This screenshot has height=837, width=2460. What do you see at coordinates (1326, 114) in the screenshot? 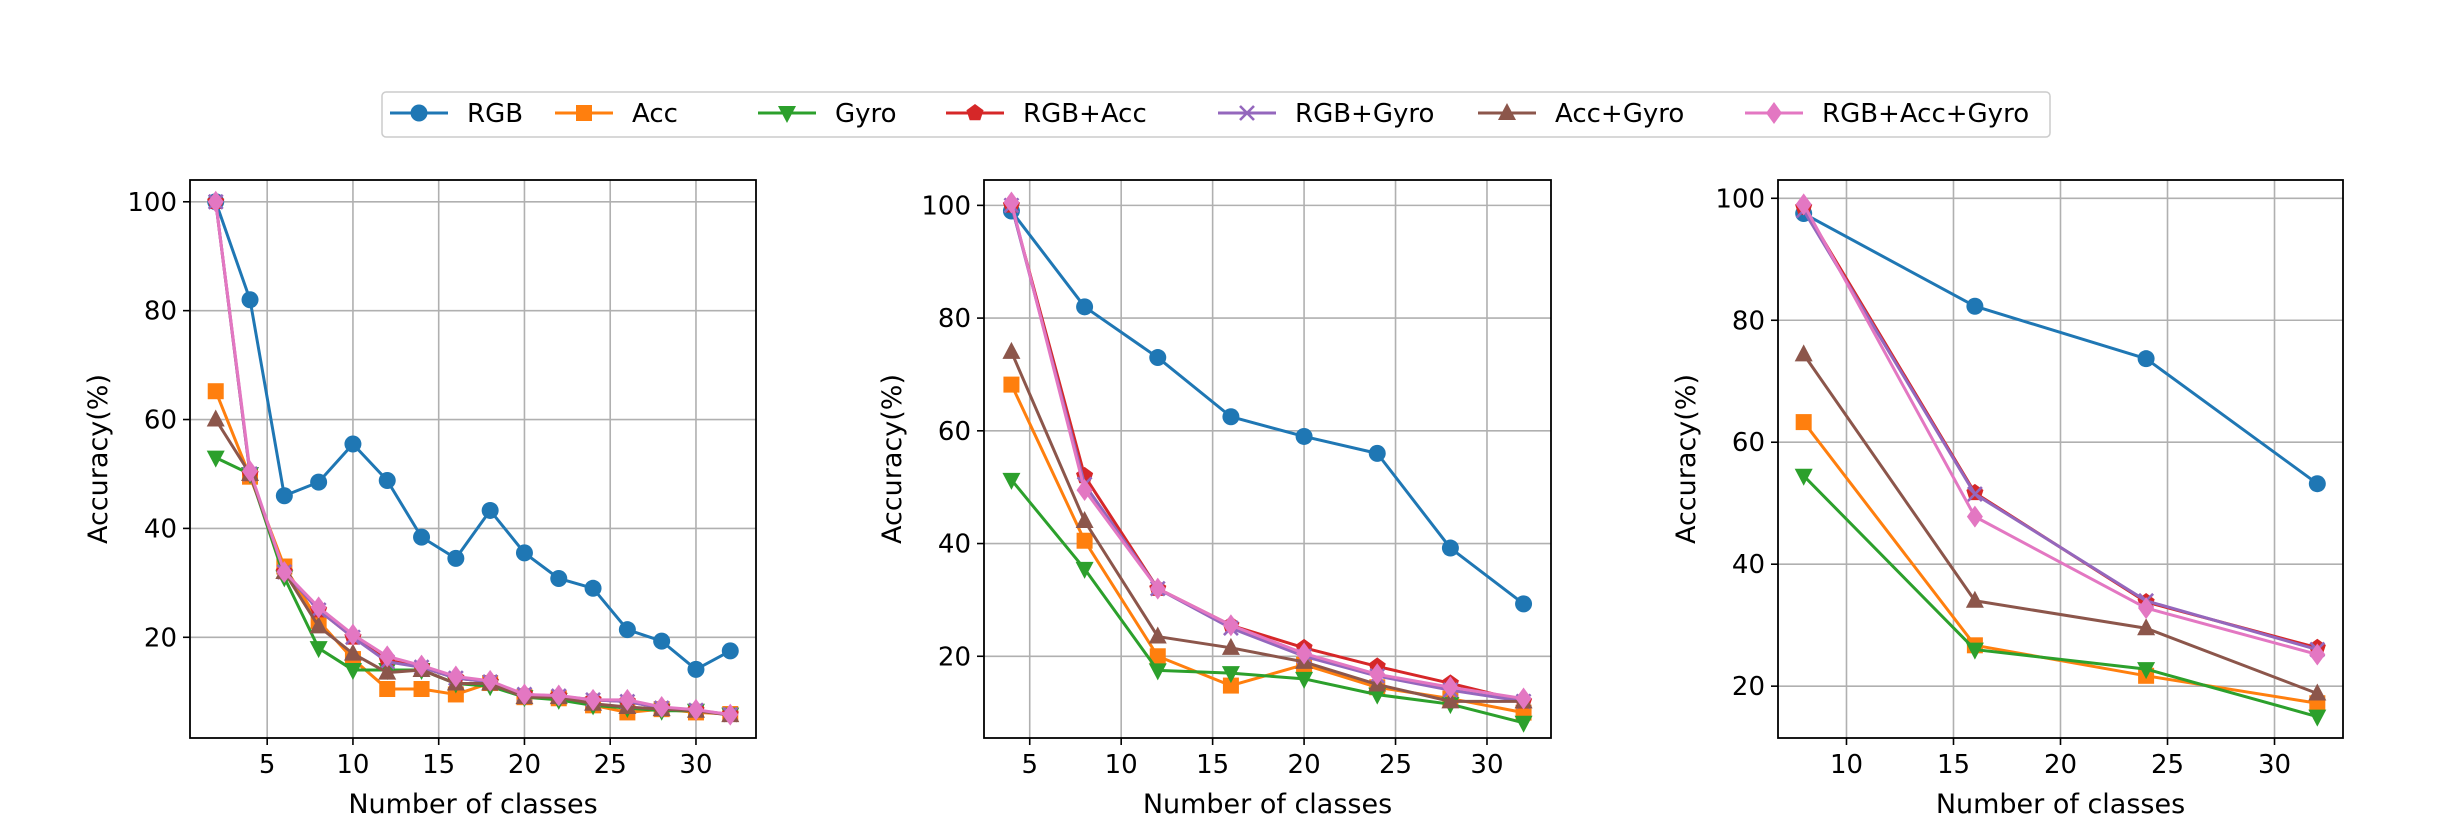
I see `legend-entry-rgb-gyro: RGB+Gyro` at bounding box center [1326, 114].